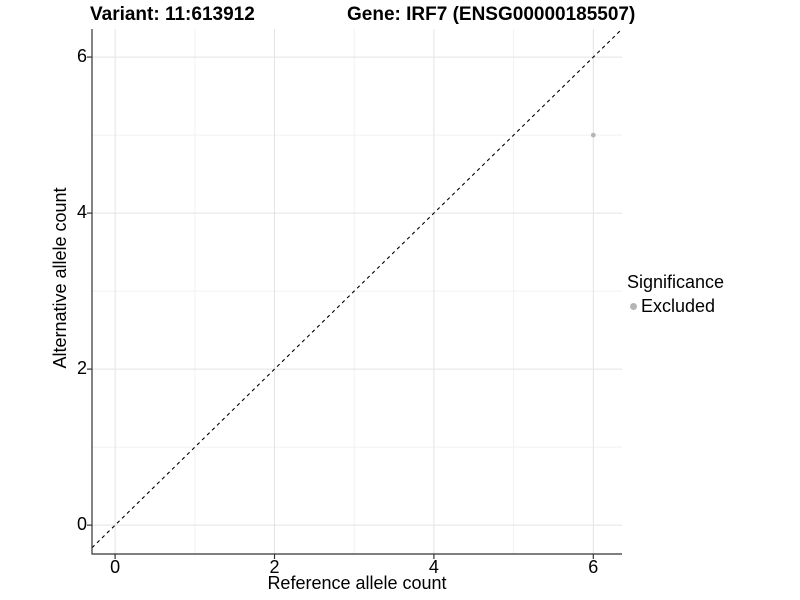 Image resolution: width=800 pixels, height=600 pixels. I want to click on y-tick-label: 6, so click(81, 56).